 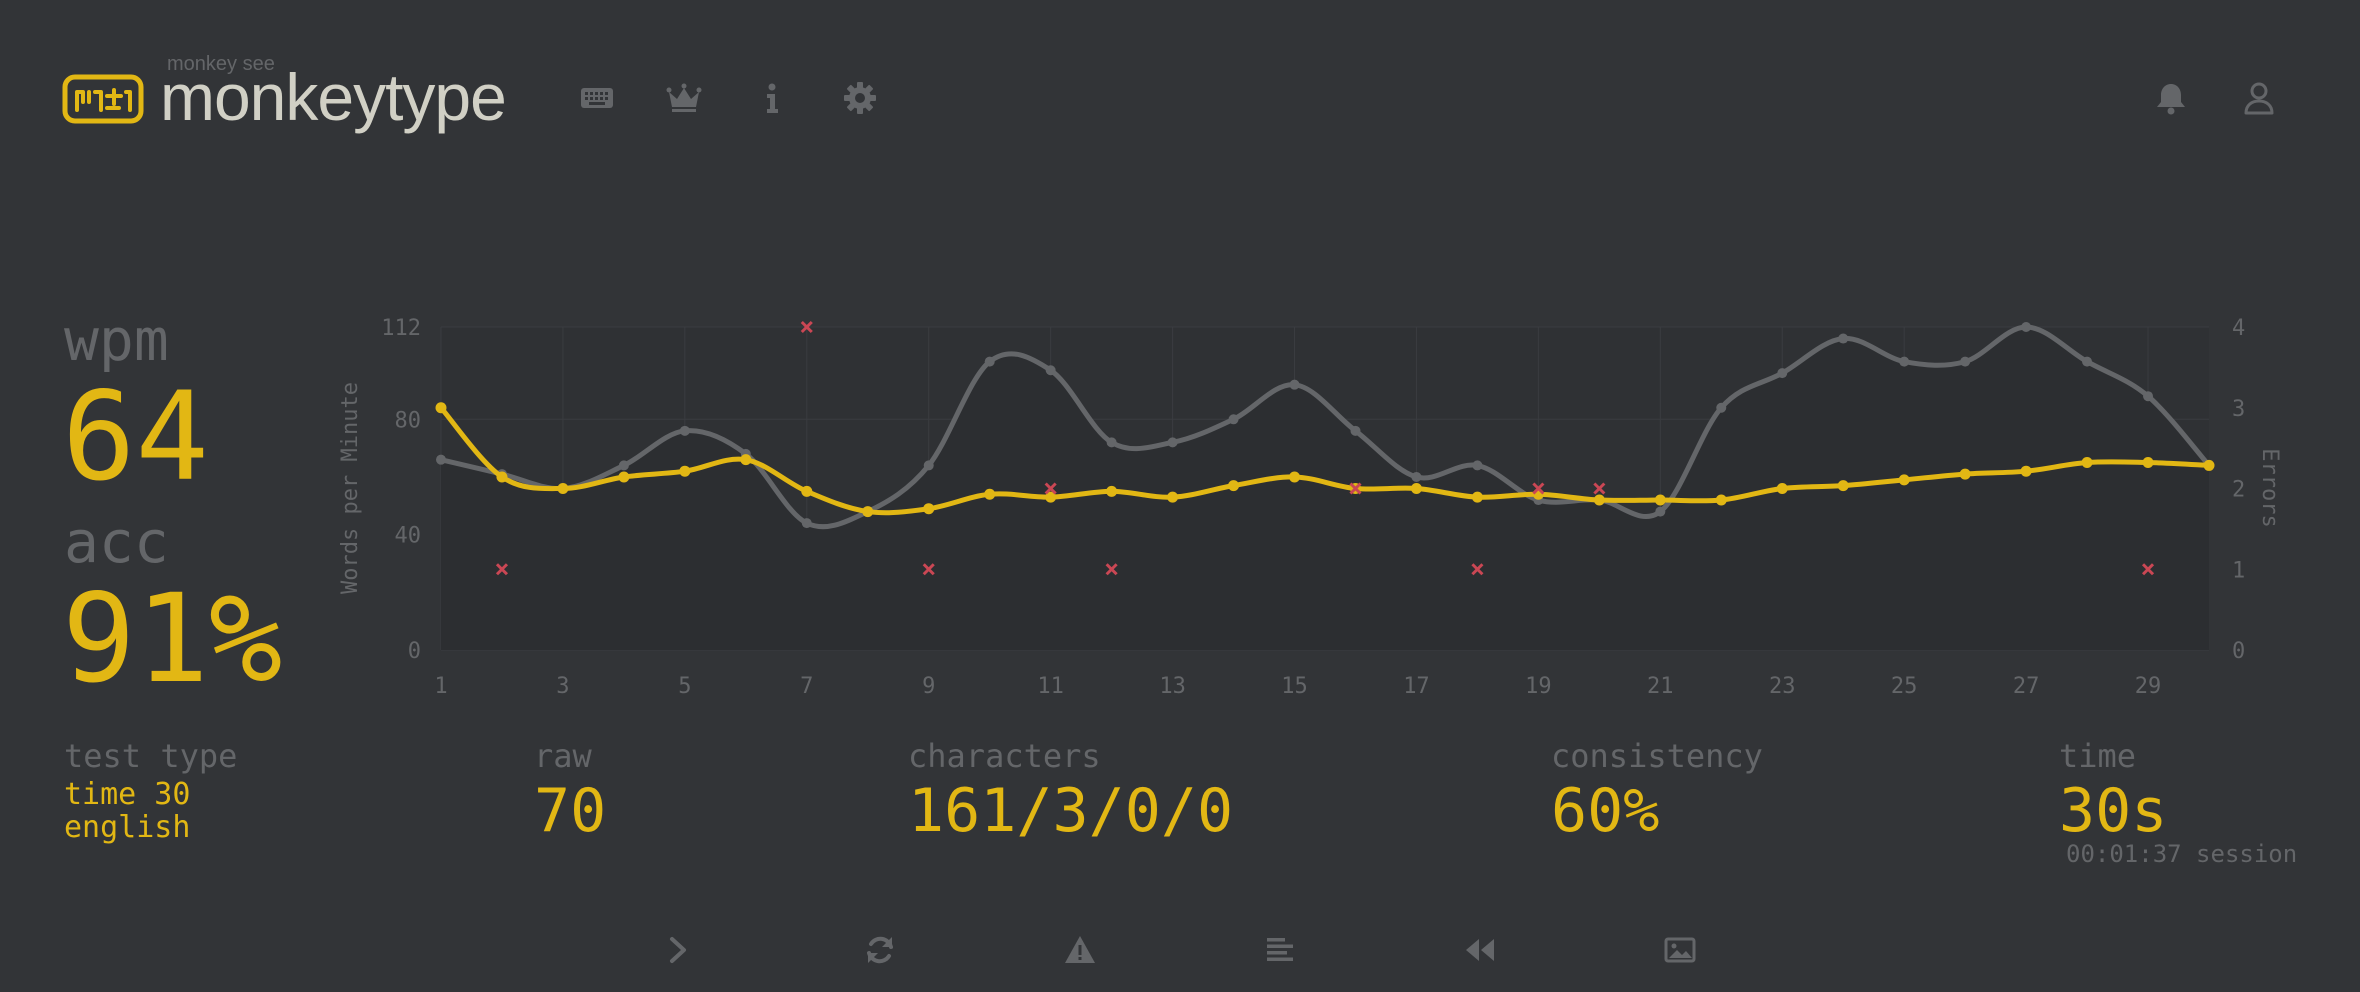 I want to click on y2-tick-label: 3, so click(x=2238, y=409).